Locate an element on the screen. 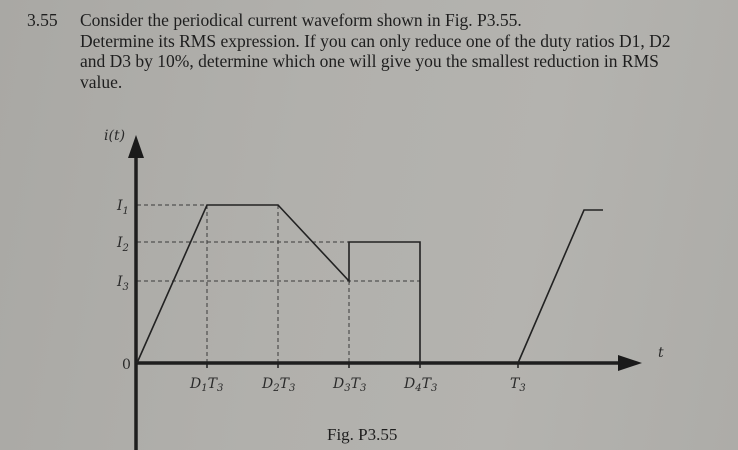  svg-text: D1T3 is located at coordinates (206, 385).